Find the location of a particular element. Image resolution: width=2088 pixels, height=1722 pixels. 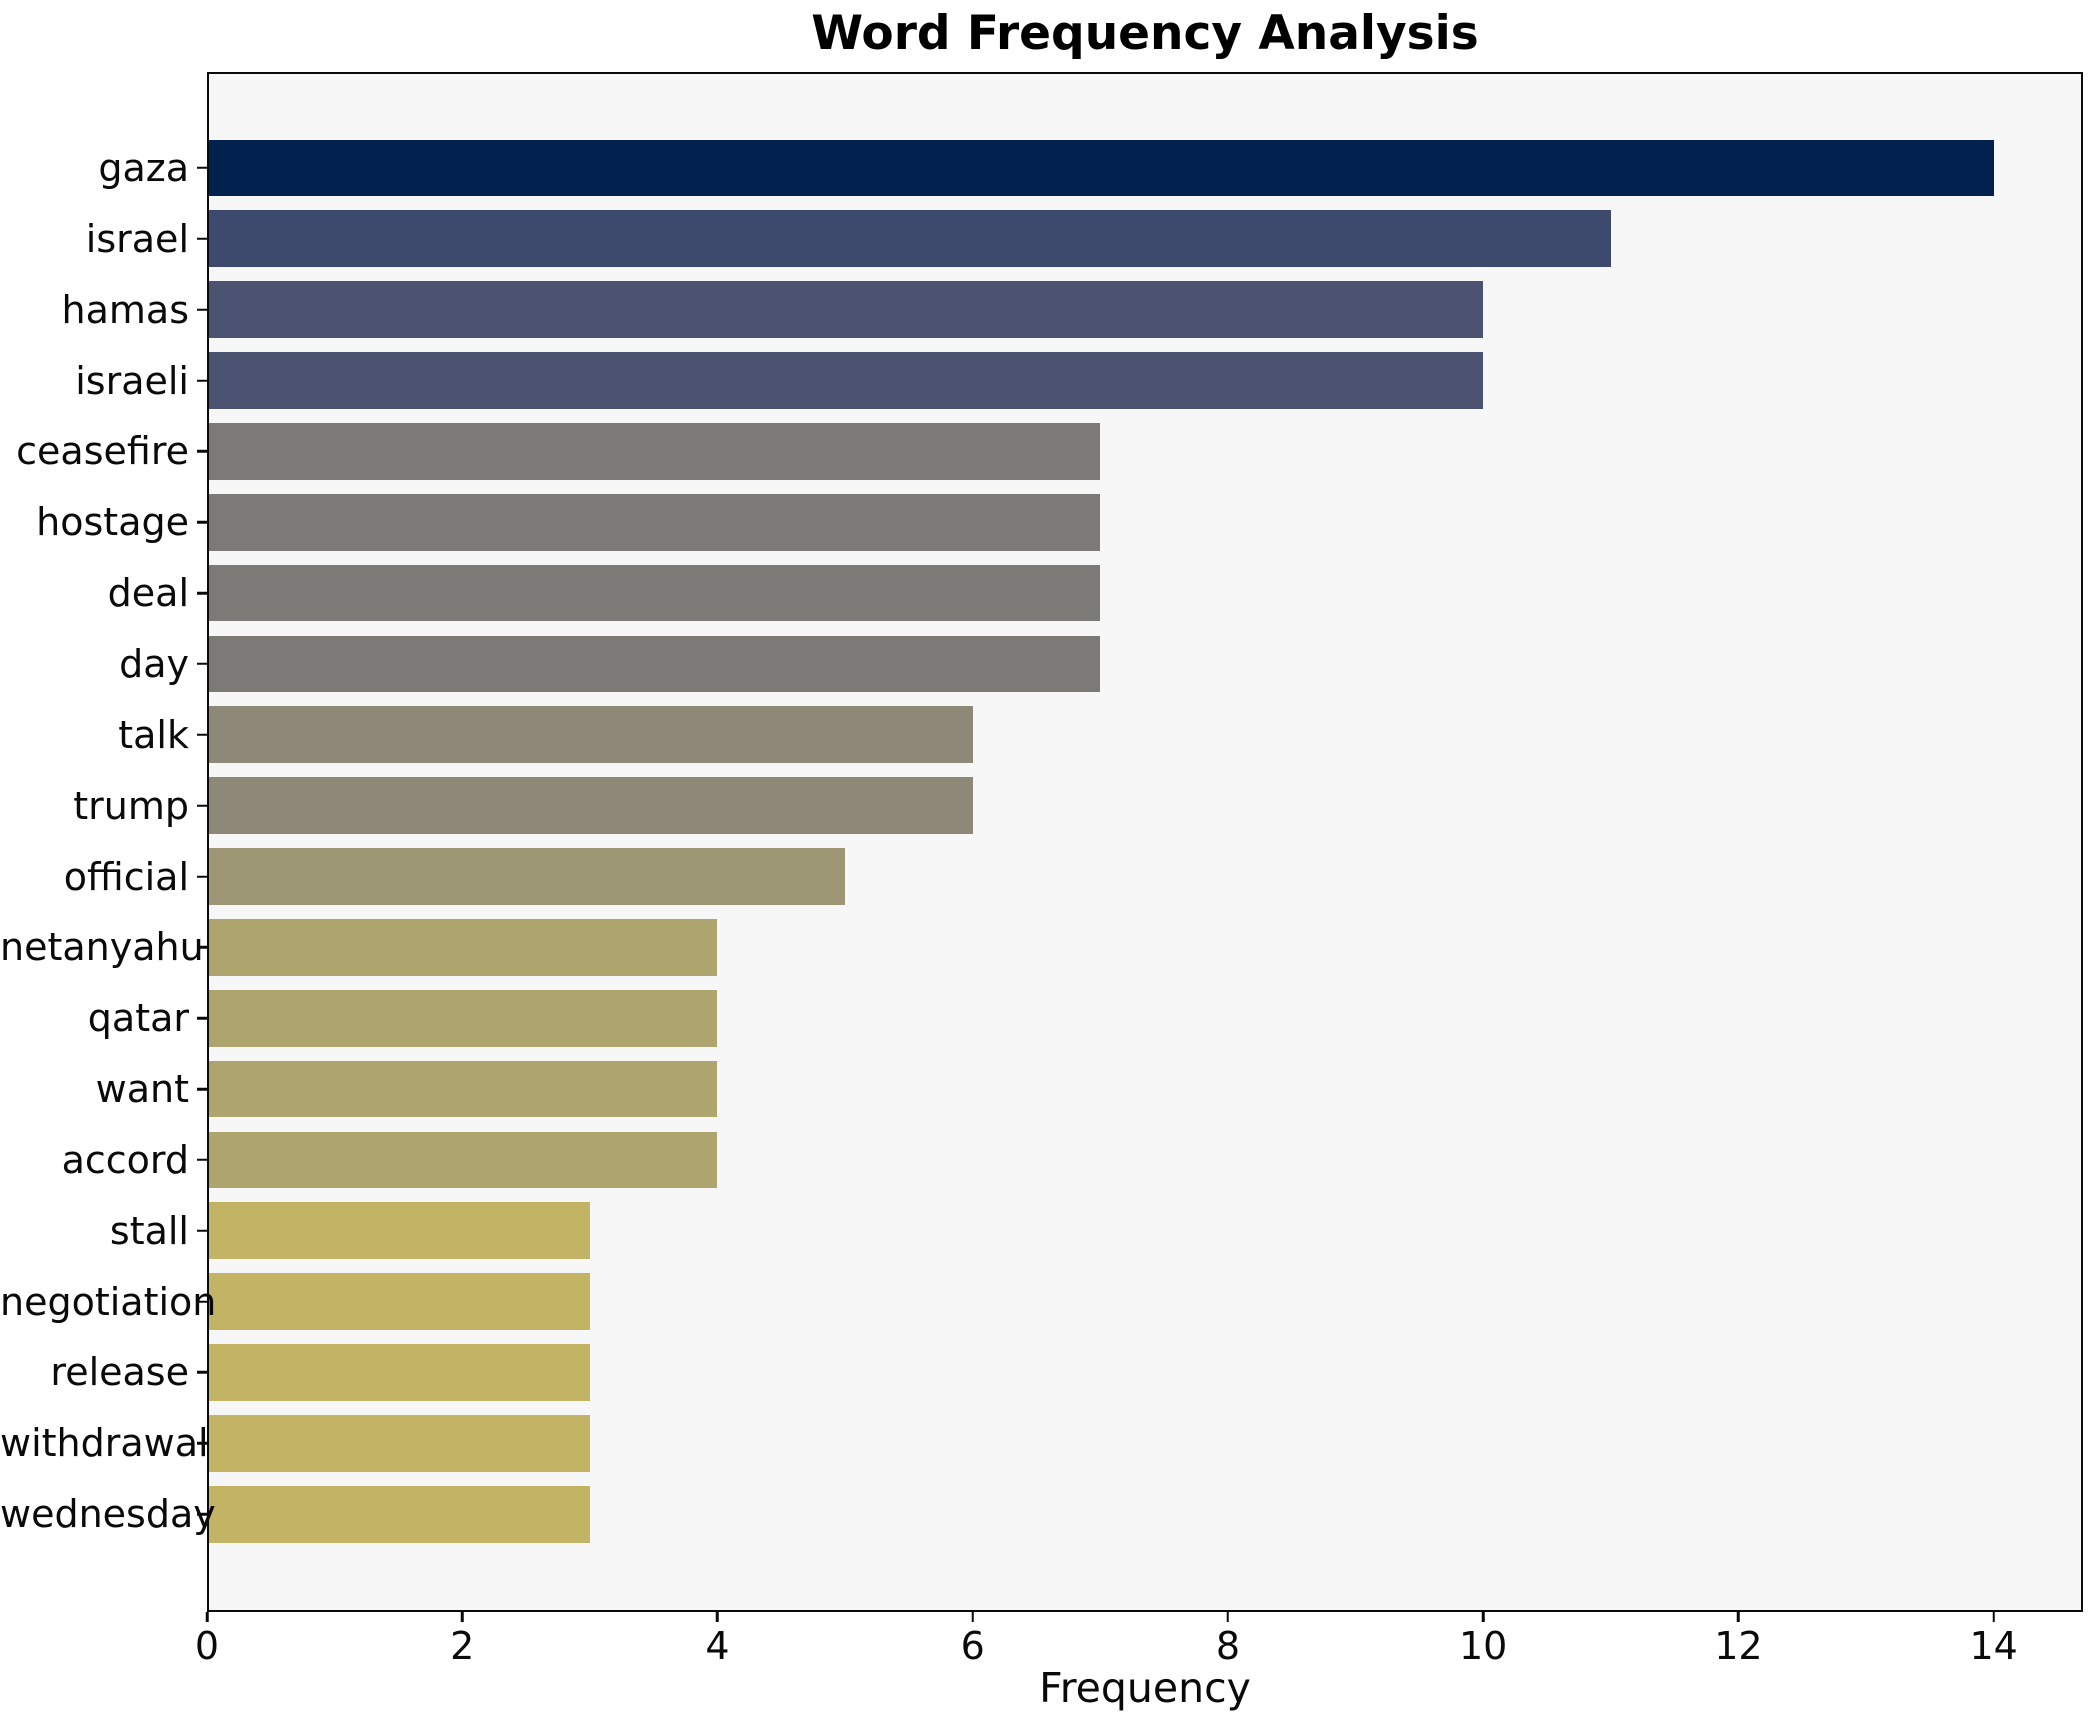

y-tick-label-negotiation: negotiation is located at coordinates (108, 1301).